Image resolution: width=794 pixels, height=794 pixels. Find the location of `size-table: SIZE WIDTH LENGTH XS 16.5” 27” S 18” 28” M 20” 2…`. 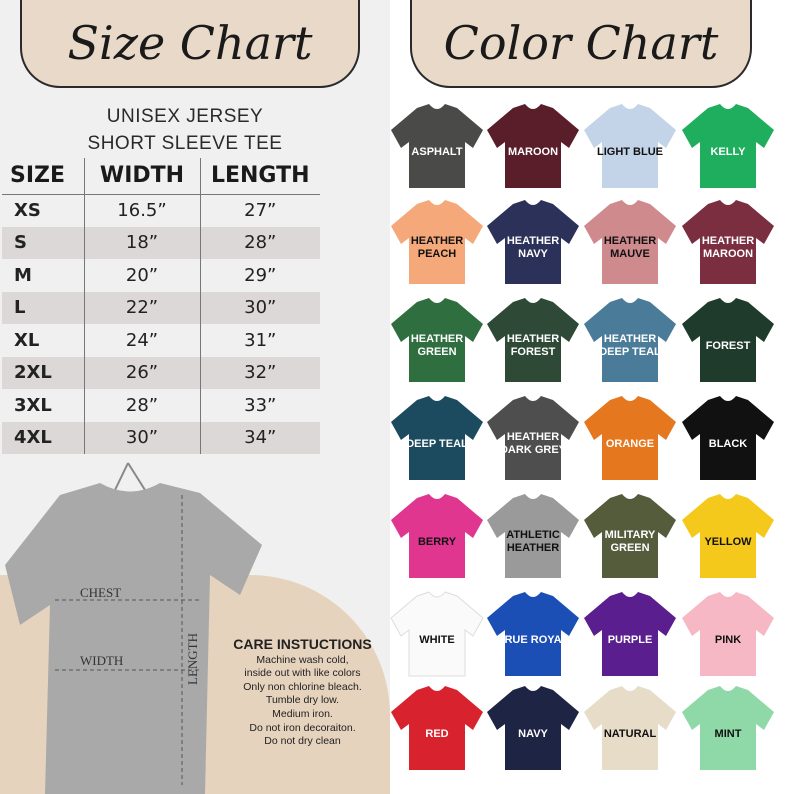

size-table: SIZE WIDTH LENGTH XS 16.5” 27” S 18” 28” M 20” 2… is located at coordinates (161, 306).